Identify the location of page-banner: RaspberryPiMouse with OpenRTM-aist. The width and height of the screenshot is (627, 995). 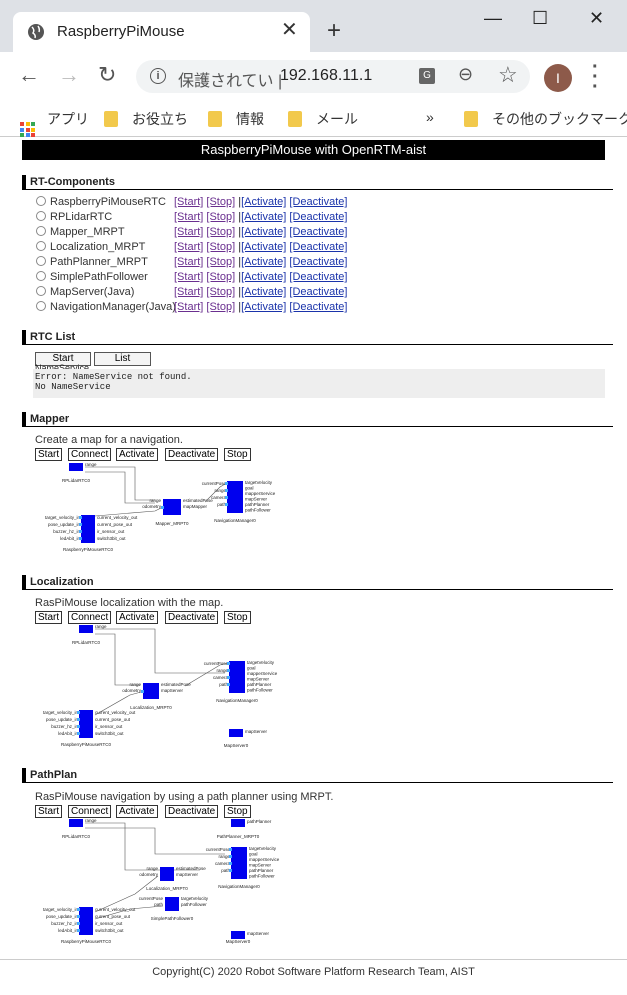
(313, 150).